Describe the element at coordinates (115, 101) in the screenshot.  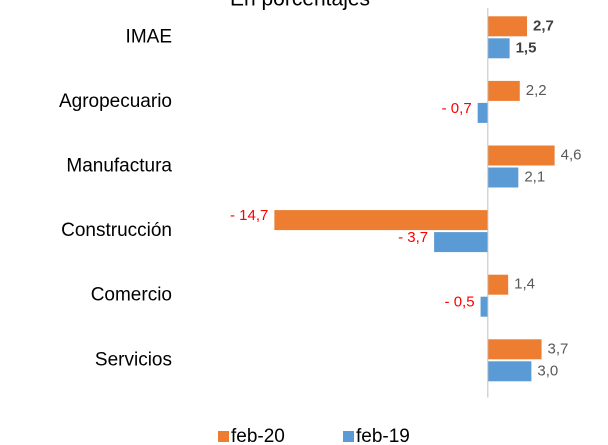
I see `y-tick-label: Agropecuario` at that location.